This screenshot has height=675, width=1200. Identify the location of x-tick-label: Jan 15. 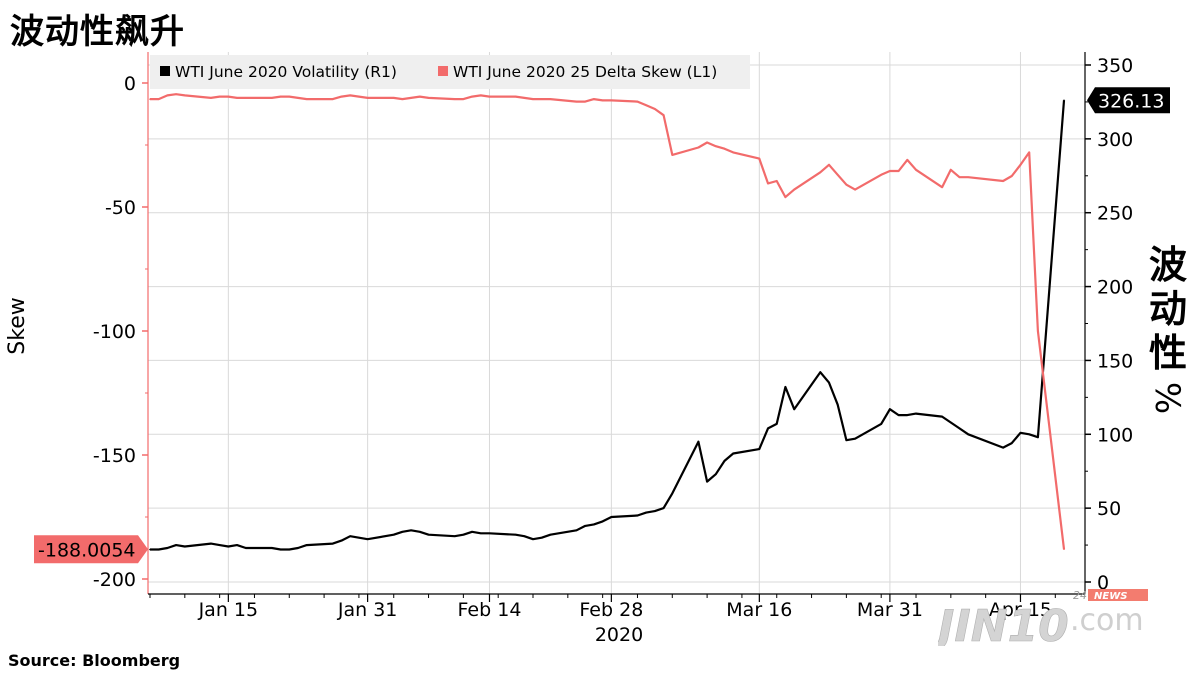
(228, 610).